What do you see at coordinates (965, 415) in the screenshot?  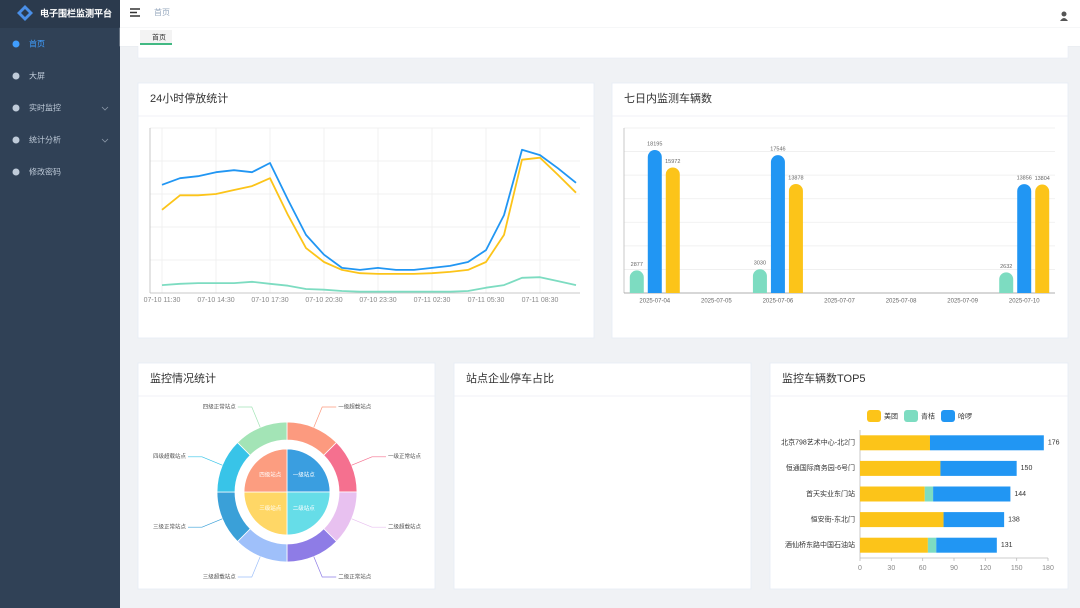 I see `legend-label: 哈啰` at bounding box center [965, 415].